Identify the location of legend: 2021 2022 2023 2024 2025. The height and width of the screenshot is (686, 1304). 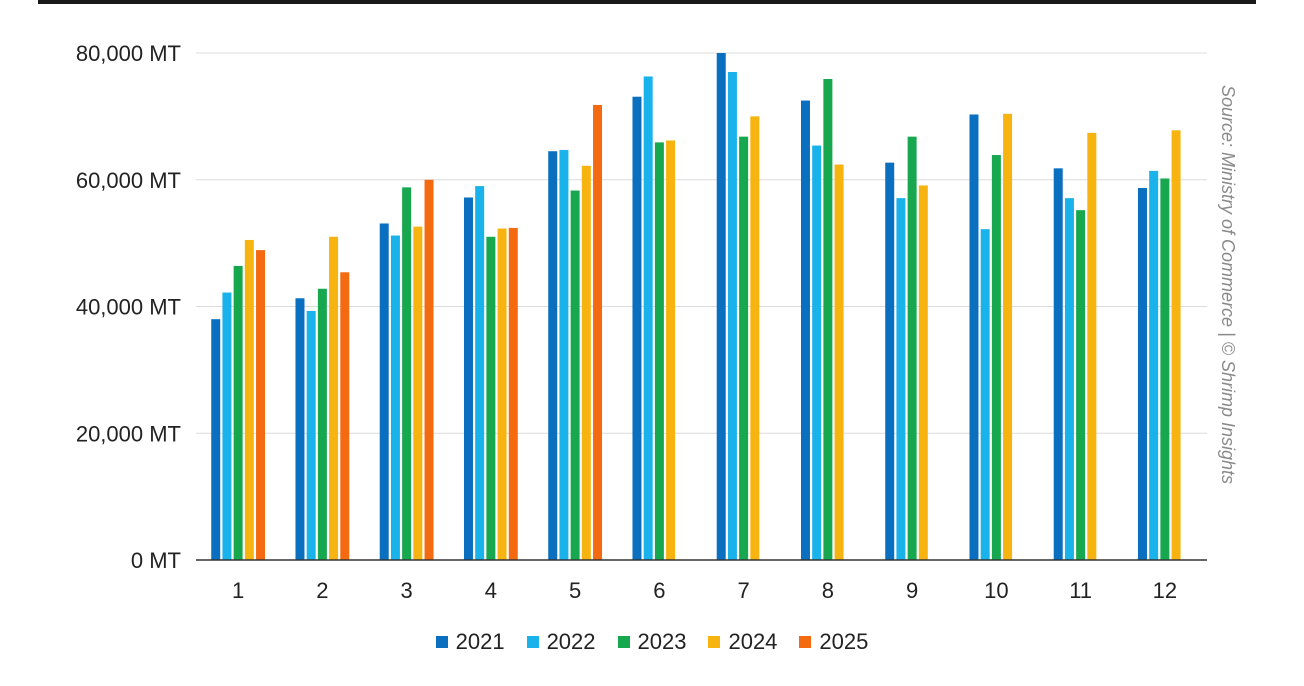
(652, 642).